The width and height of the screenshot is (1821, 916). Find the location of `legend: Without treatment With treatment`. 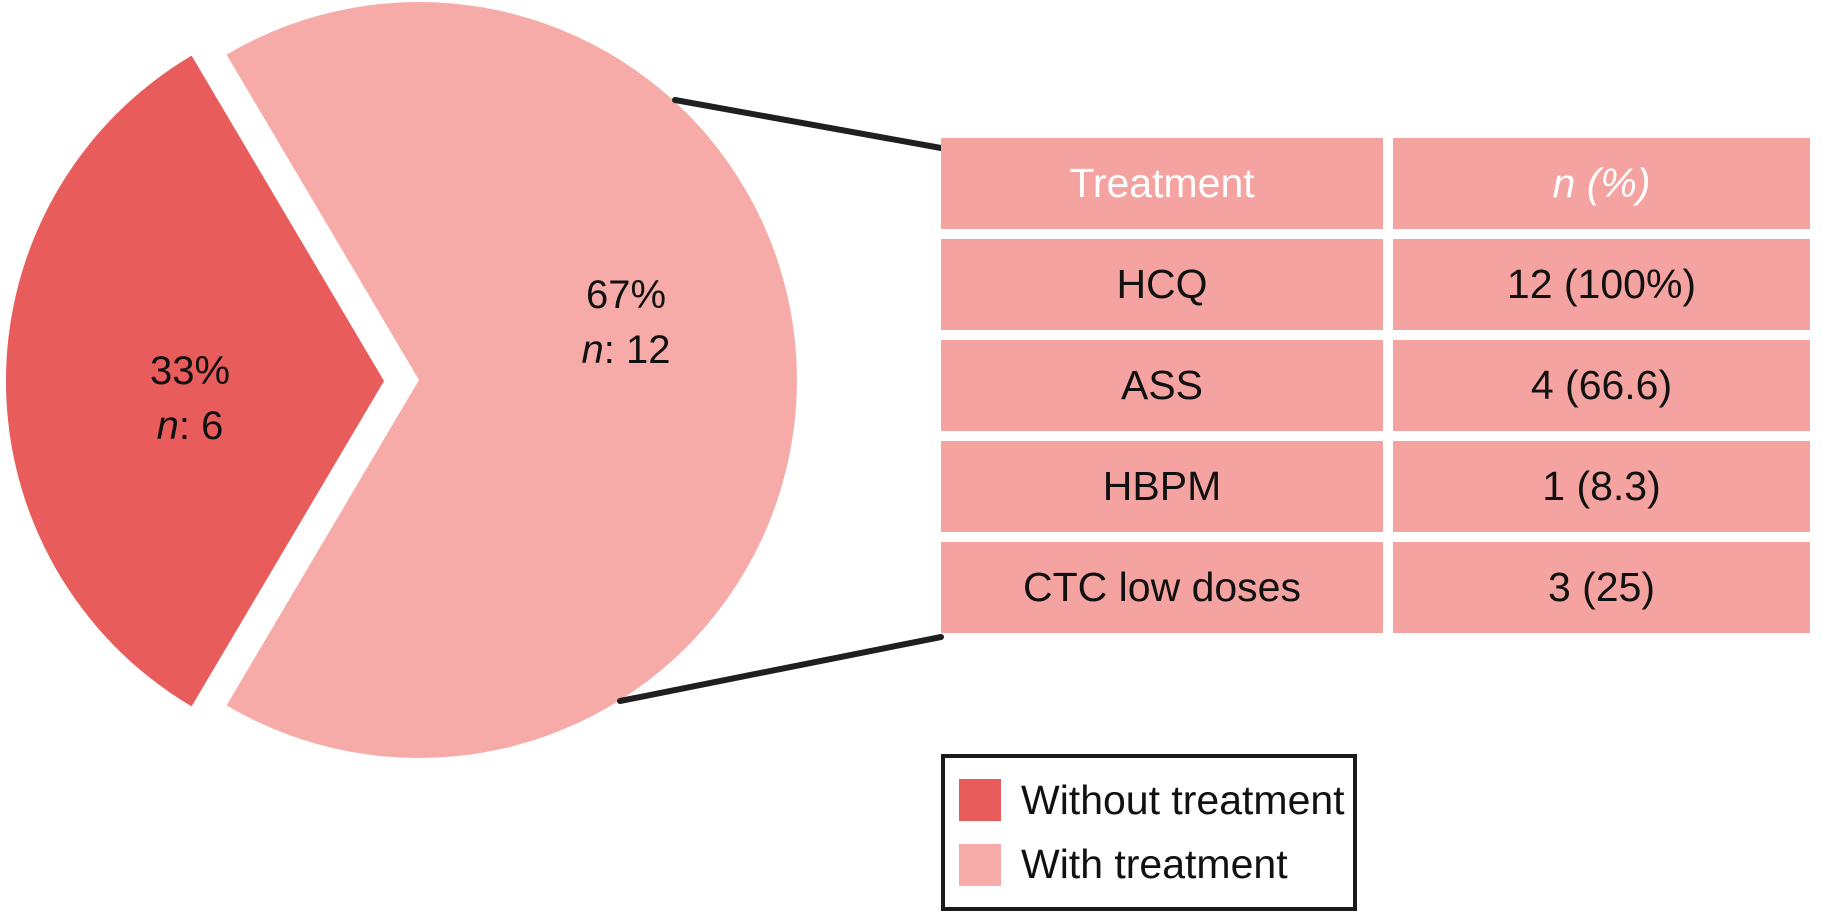

legend: Without treatment With treatment is located at coordinates (1149, 832).